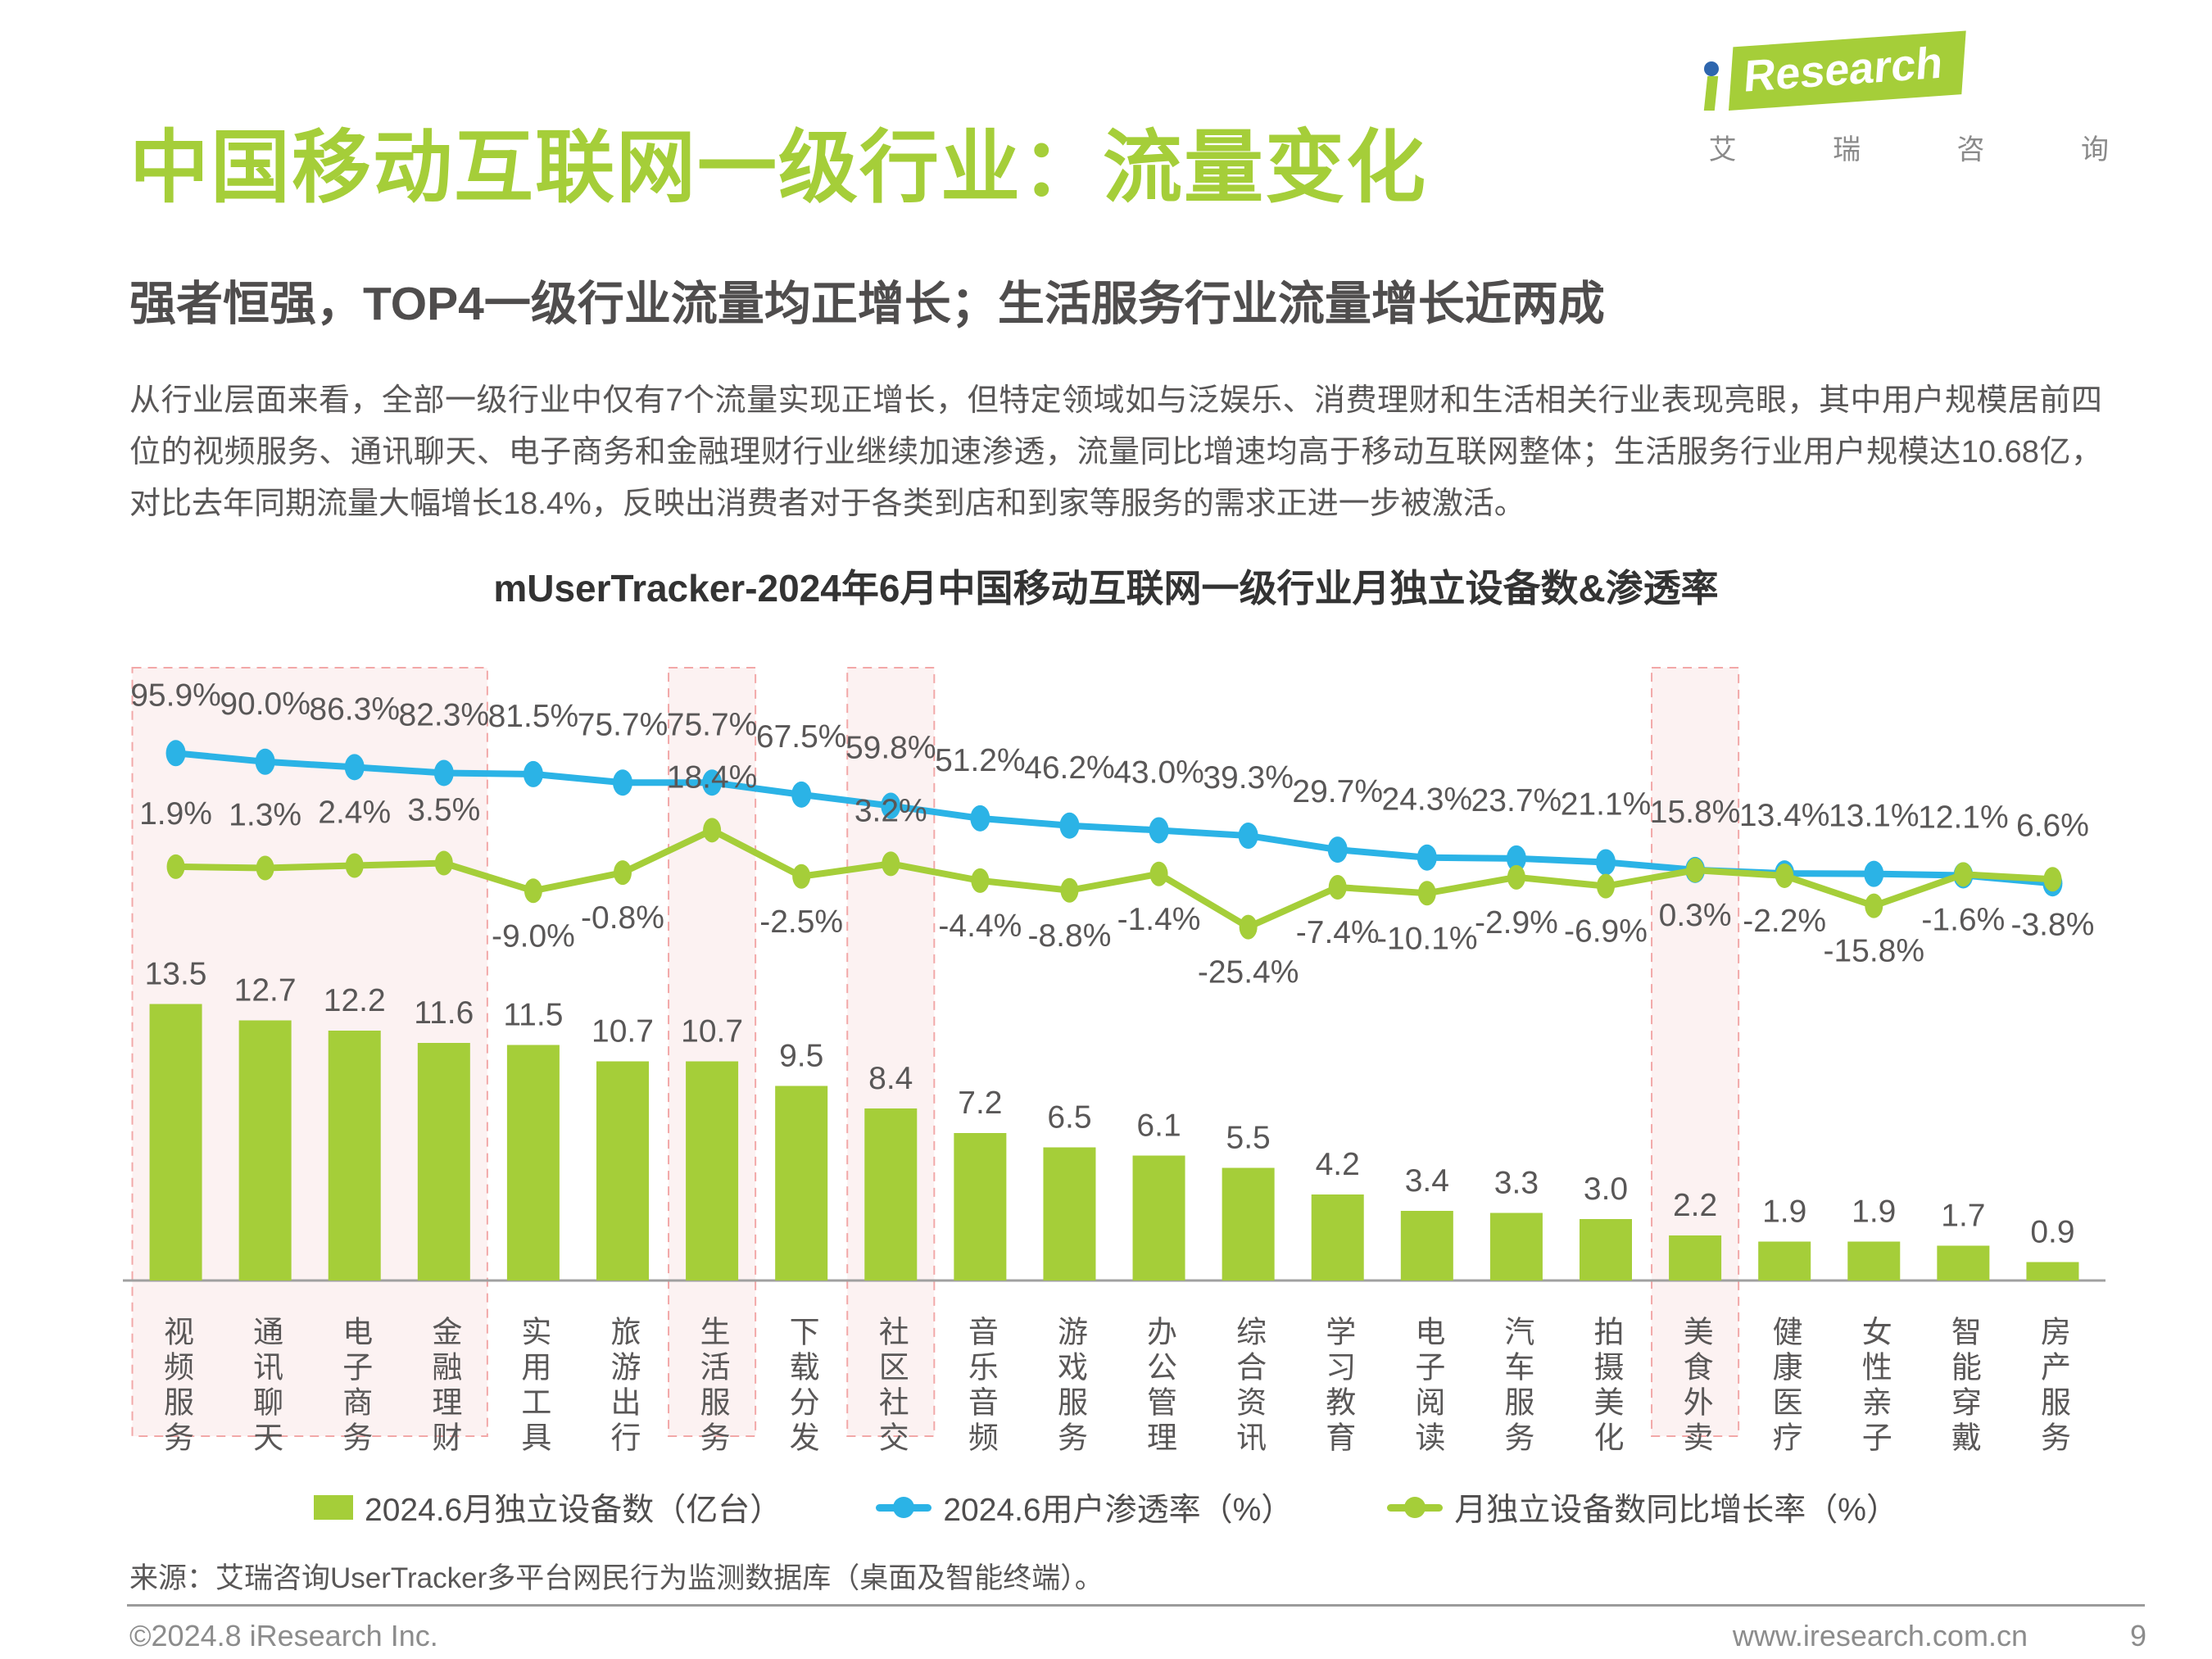 The height and width of the screenshot is (1659, 2212). I want to click on bar-value-label: 3.4, so click(1427, 1181).